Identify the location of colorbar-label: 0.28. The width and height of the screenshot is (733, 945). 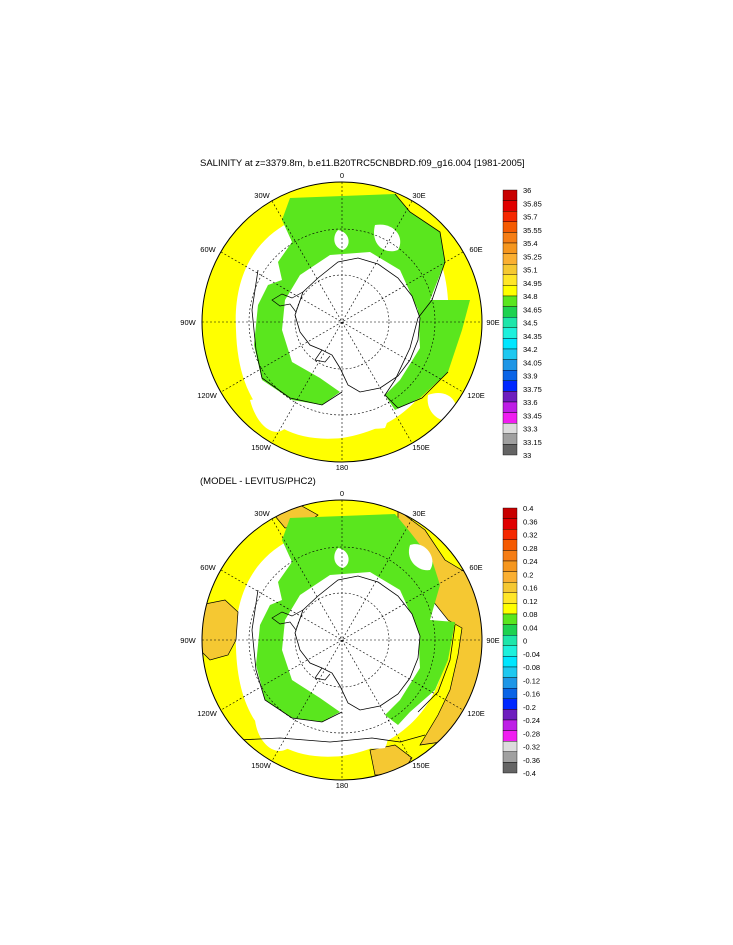
(530, 548).